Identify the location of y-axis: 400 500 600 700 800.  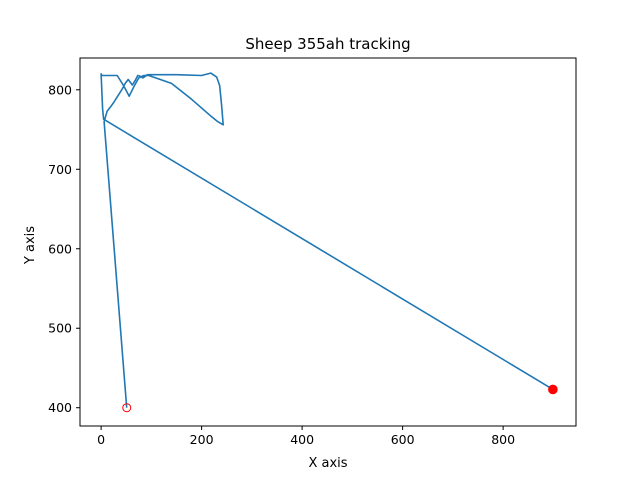
(64, 248).